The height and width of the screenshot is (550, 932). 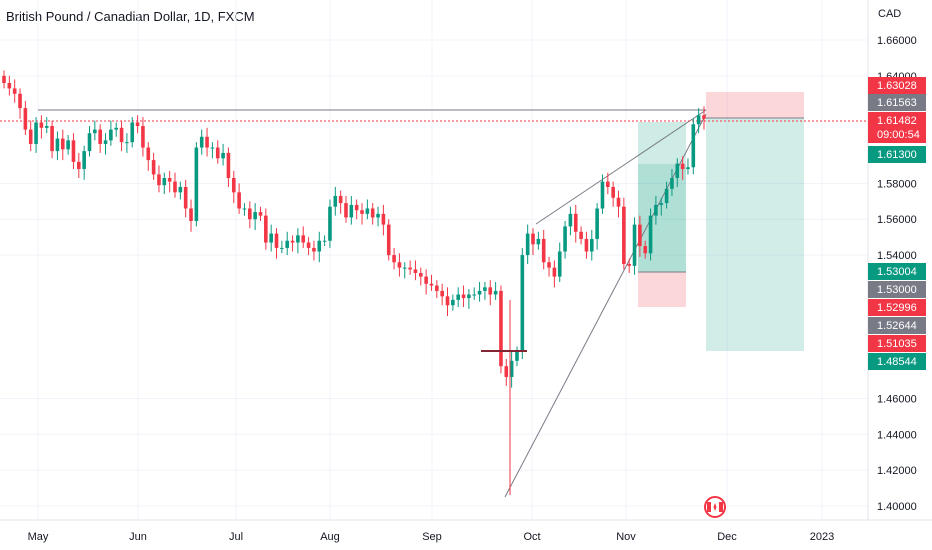 I want to click on price-tag-label: 1.61300, so click(x=897, y=155).